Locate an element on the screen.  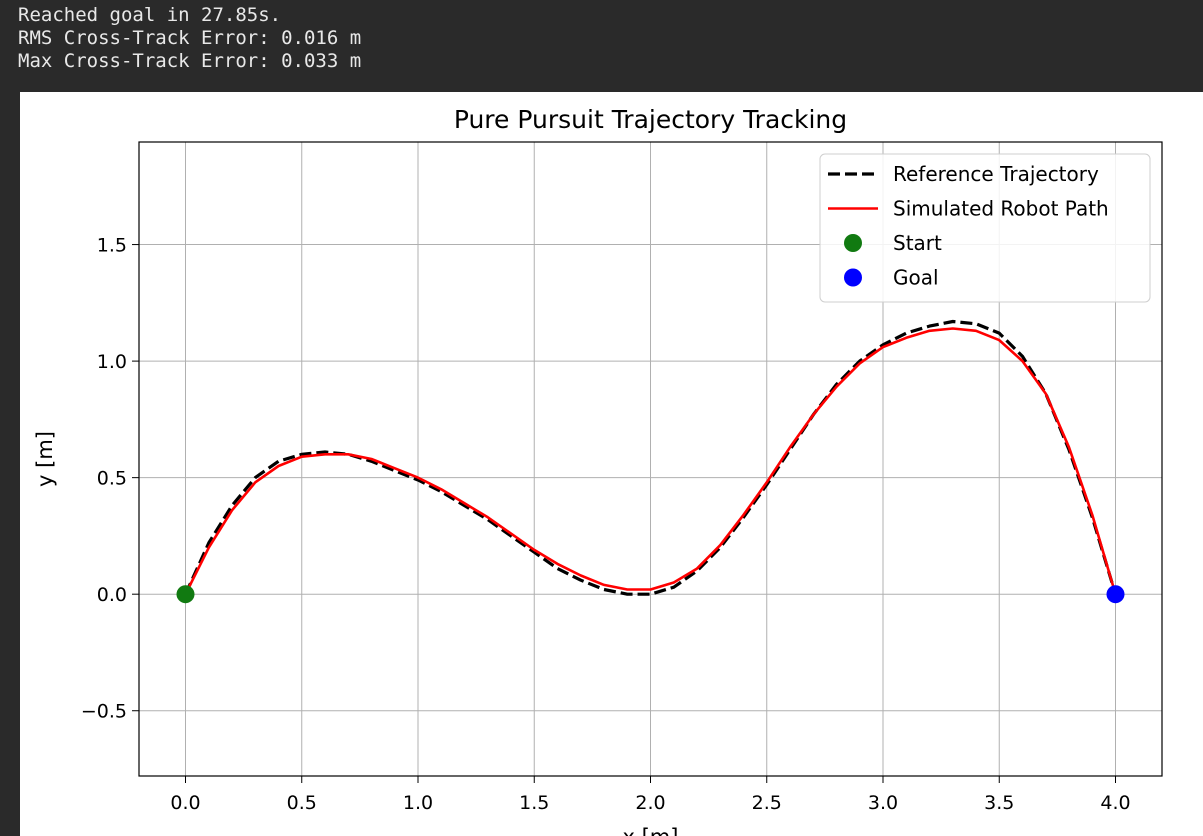
x-tick-label: 3.0 is located at coordinates (883, 803).